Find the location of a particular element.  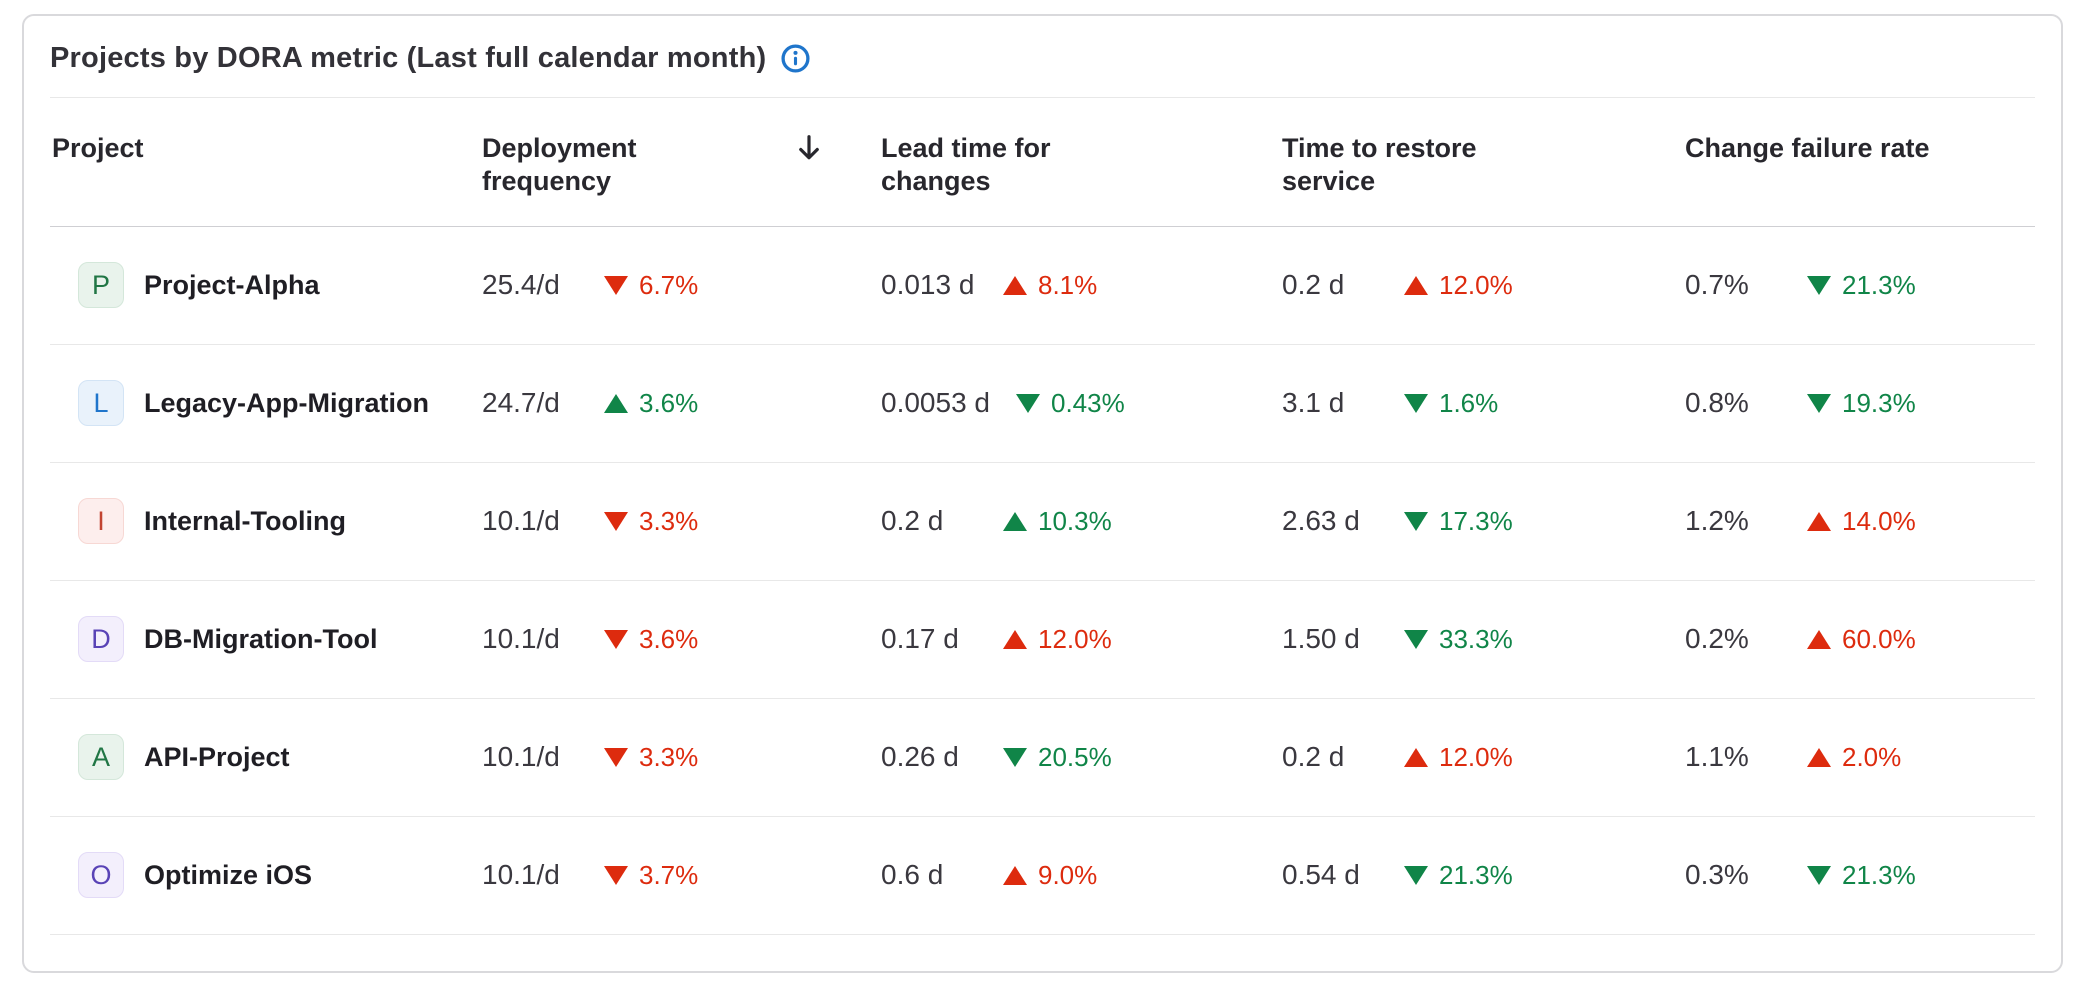

trend-delta: 19.3% is located at coordinates (1879, 402).